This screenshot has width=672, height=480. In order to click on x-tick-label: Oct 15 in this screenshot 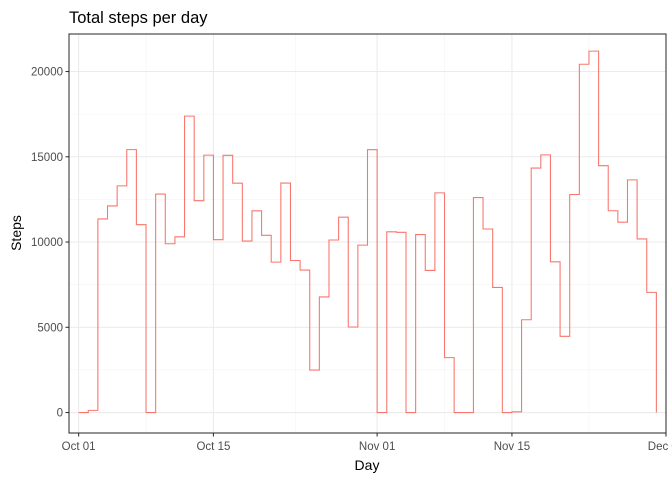, I will do `click(213, 447)`.